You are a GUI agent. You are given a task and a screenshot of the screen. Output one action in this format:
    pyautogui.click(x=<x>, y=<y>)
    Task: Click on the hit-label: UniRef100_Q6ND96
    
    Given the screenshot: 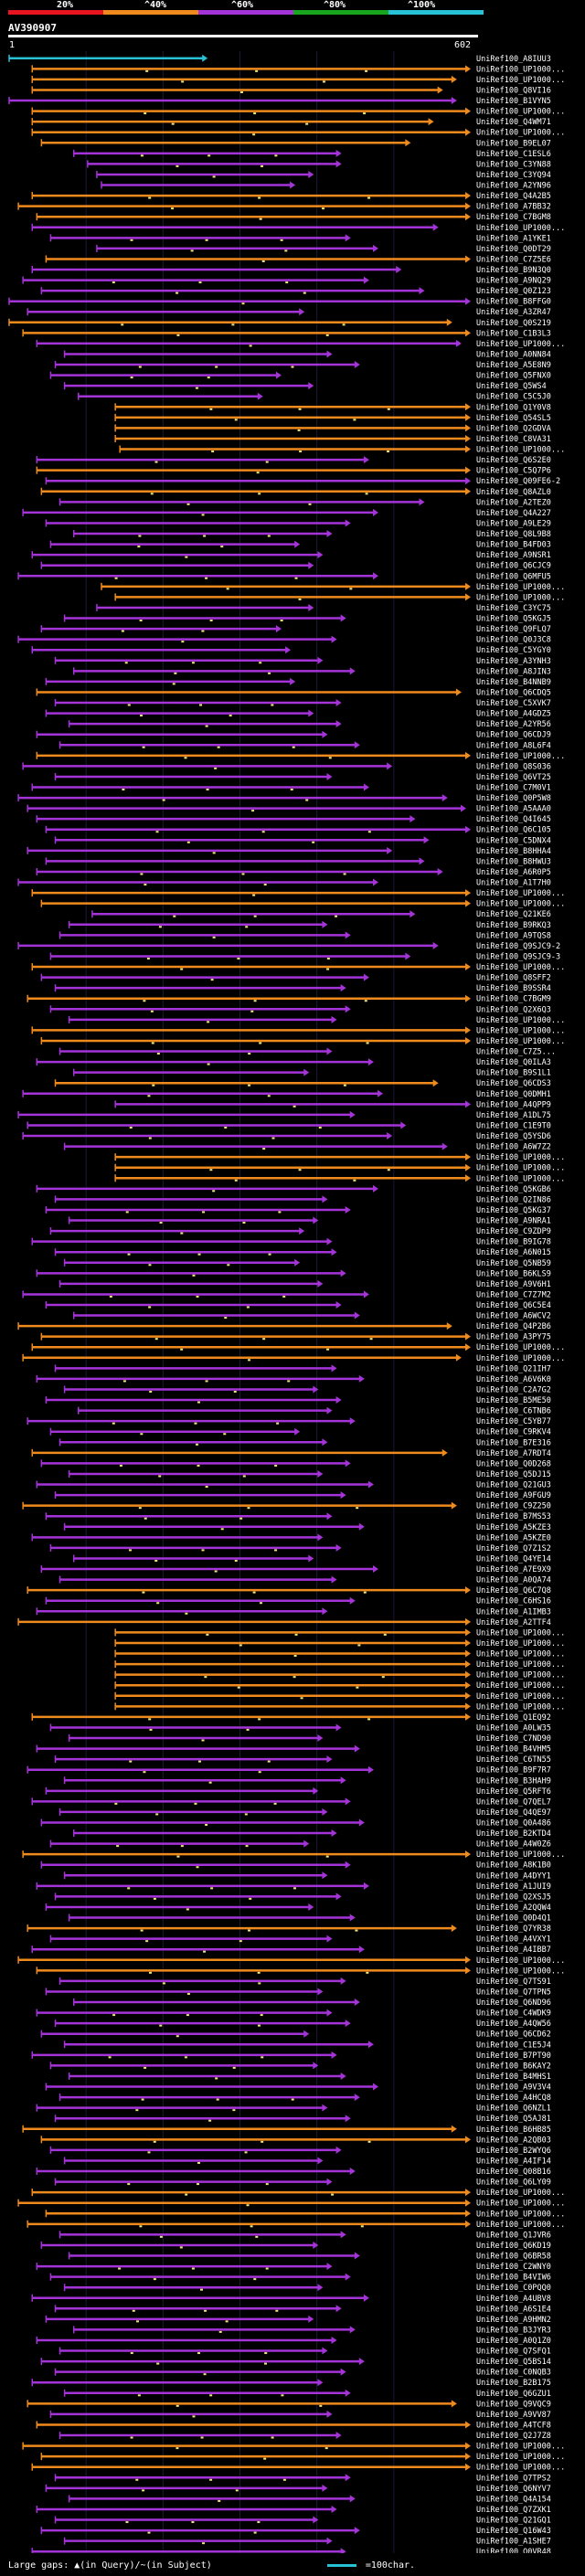 What is the action you would take?
    pyautogui.click(x=513, y=2003)
    